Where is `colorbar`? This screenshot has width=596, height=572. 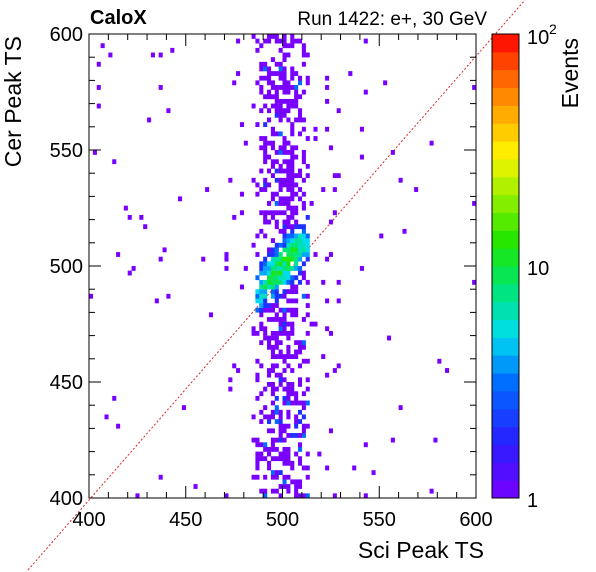
colorbar is located at coordinates (505, 266).